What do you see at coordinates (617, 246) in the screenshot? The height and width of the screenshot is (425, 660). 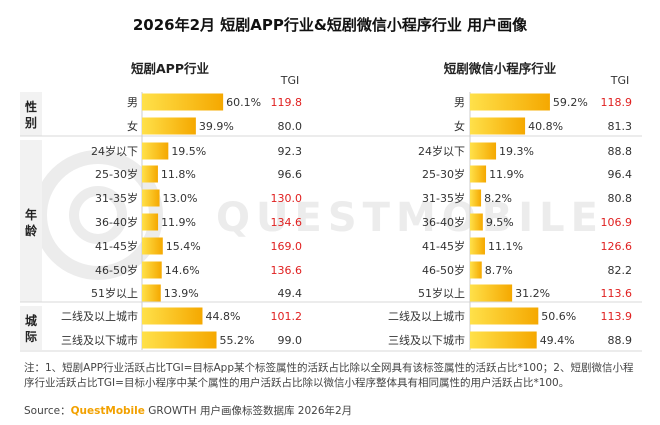 I see `tgi-value: 126.6` at bounding box center [617, 246].